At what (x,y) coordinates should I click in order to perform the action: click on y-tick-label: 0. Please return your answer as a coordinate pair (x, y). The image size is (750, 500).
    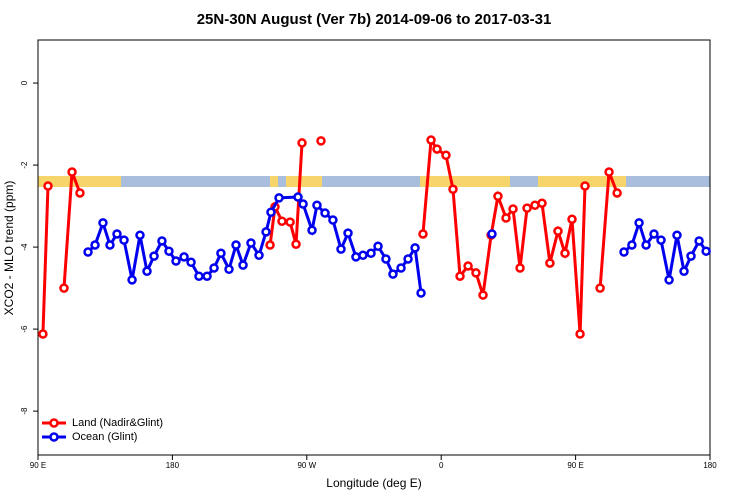
    Looking at the image, I should click on (24, 82).